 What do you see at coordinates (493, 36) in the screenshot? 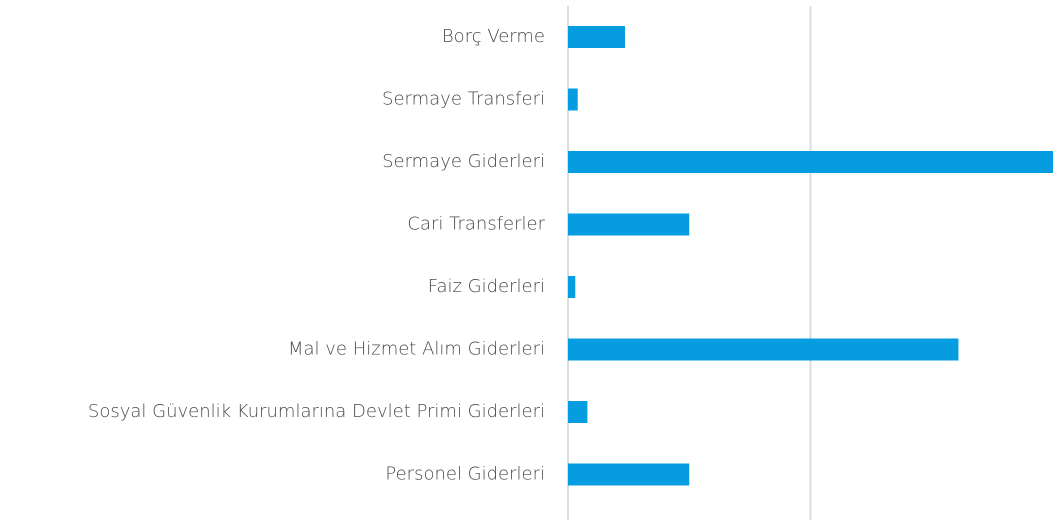
I see `y-tick-label: Borç Verme` at bounding box center [493, 36].